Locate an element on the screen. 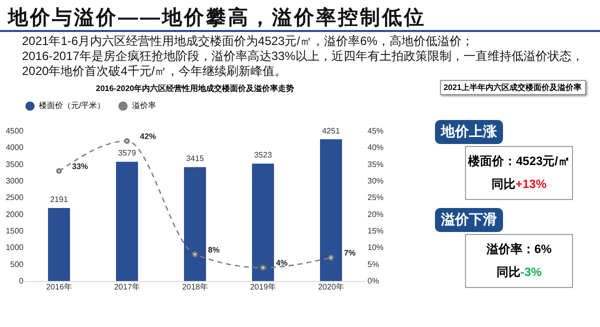  data-label: 4% is located at coordinates (282, 263).